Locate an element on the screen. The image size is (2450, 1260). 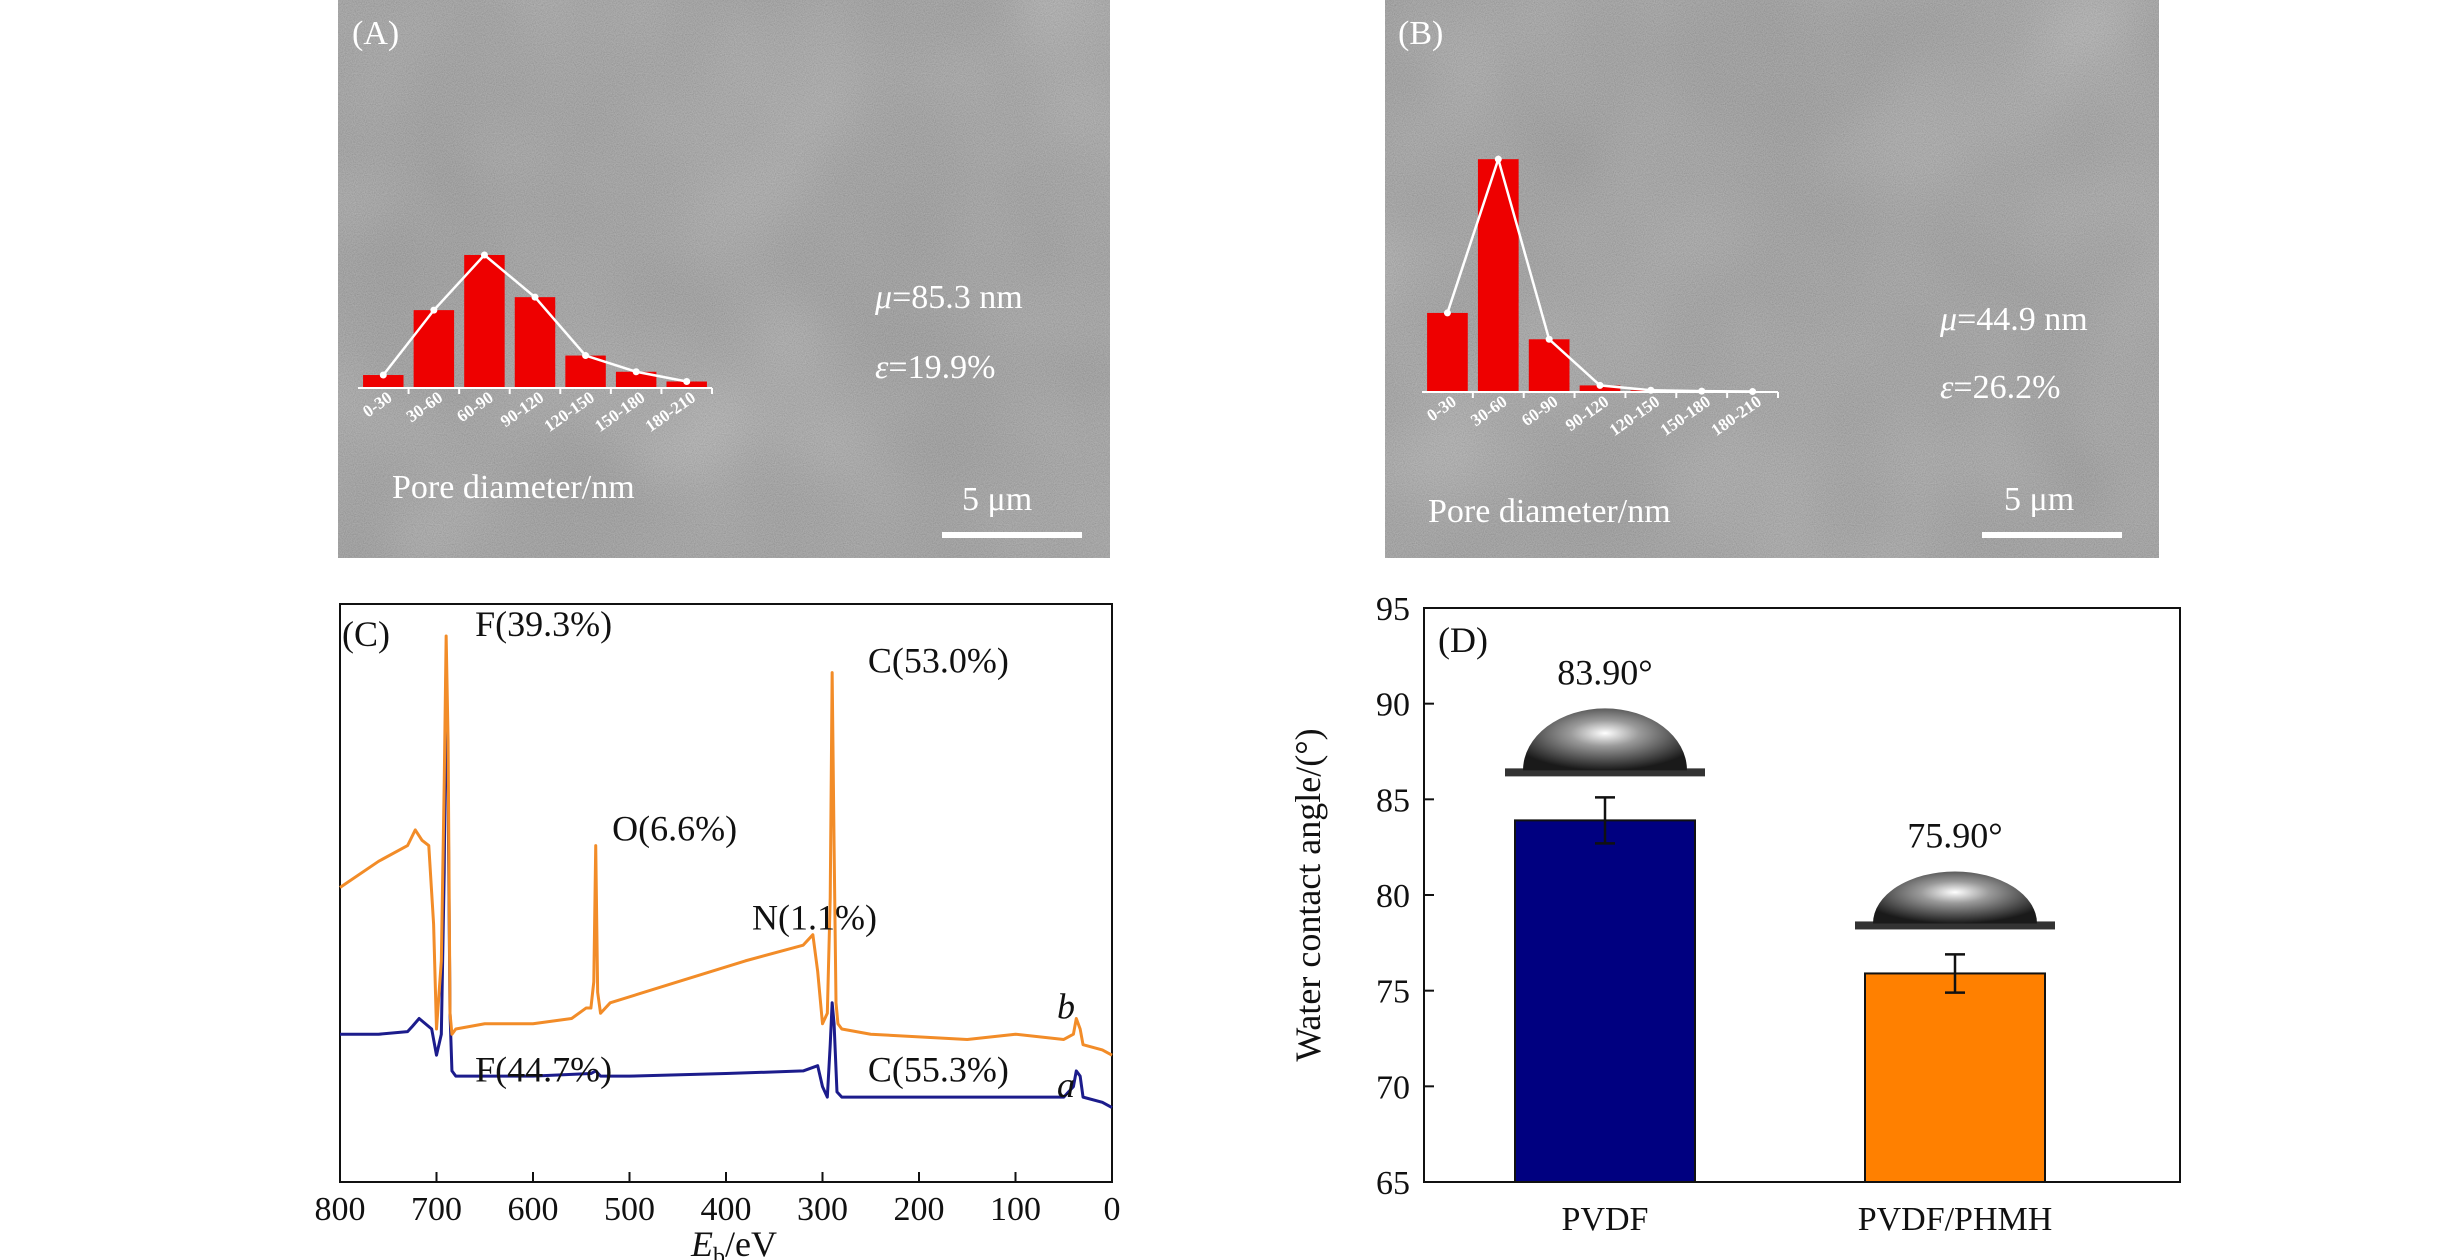
xps-frame is located at coordinates (726, 893).